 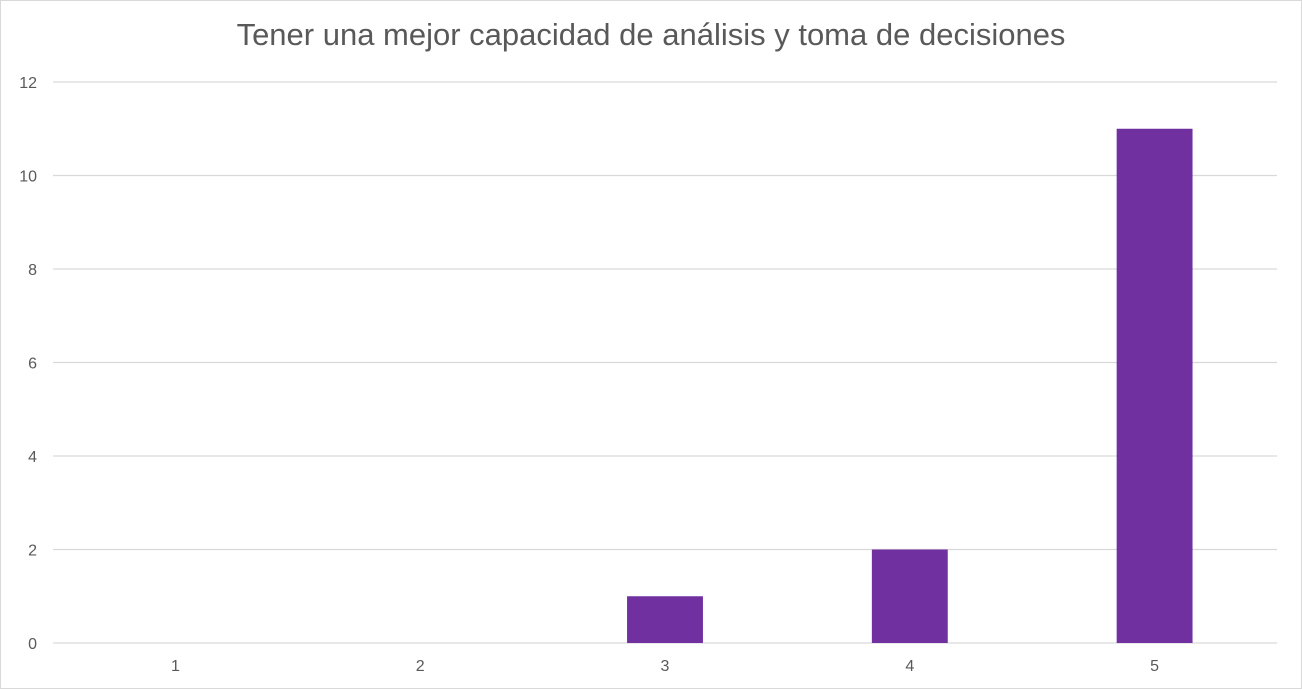 I want to click on x-tick-label: 5, so click(x=1154, y=666).